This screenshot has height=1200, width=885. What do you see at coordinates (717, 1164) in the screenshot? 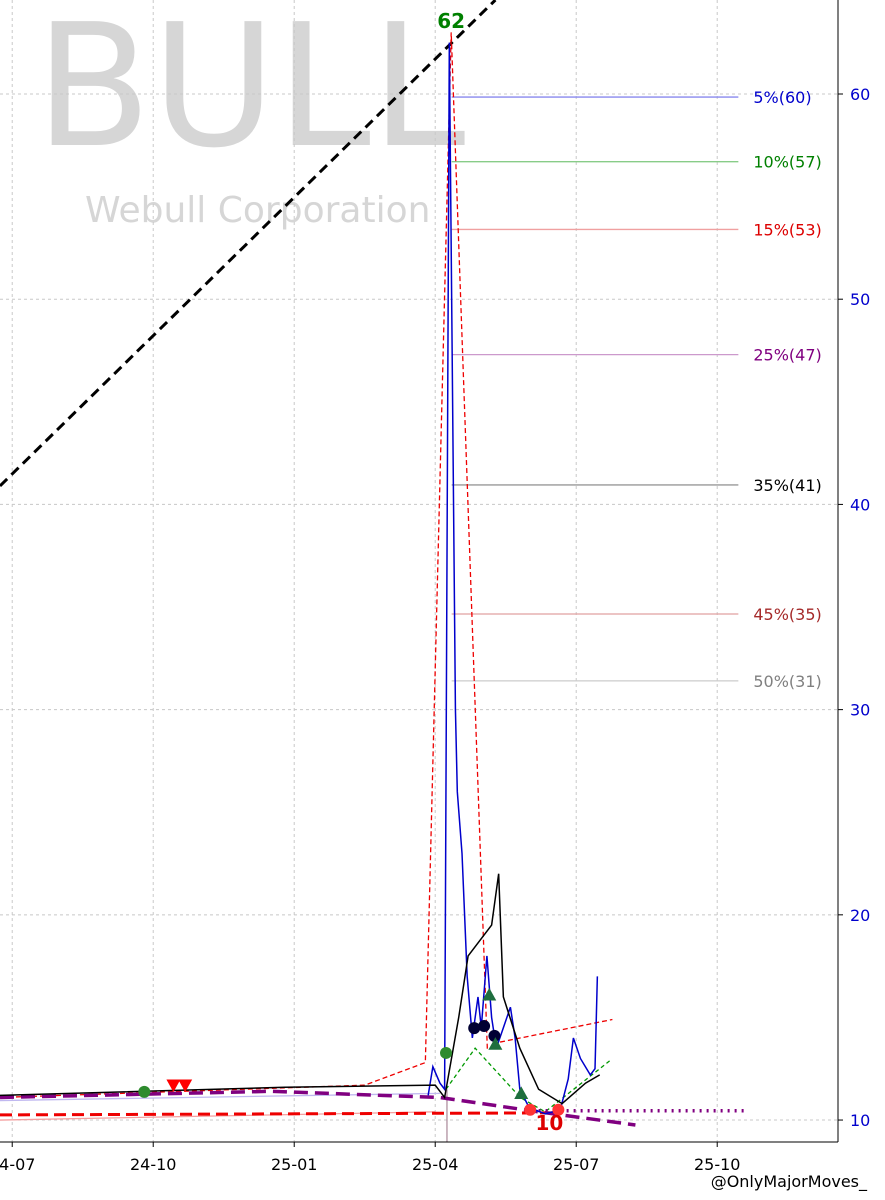
I see `x-tick-label: 25-10` at bounding box center [717, 1164].